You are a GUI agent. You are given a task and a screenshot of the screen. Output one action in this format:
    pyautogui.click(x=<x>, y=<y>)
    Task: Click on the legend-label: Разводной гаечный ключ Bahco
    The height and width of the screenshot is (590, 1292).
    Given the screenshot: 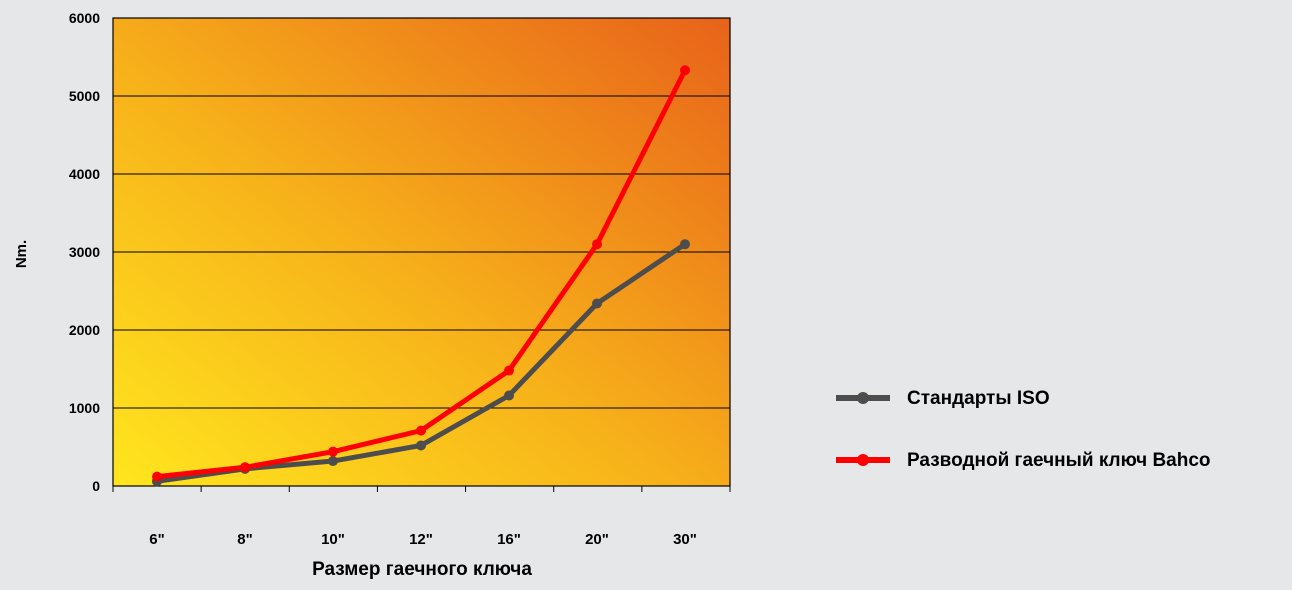 What is the action you would take?
    pyautogui.click(x=1059, y=460)
    